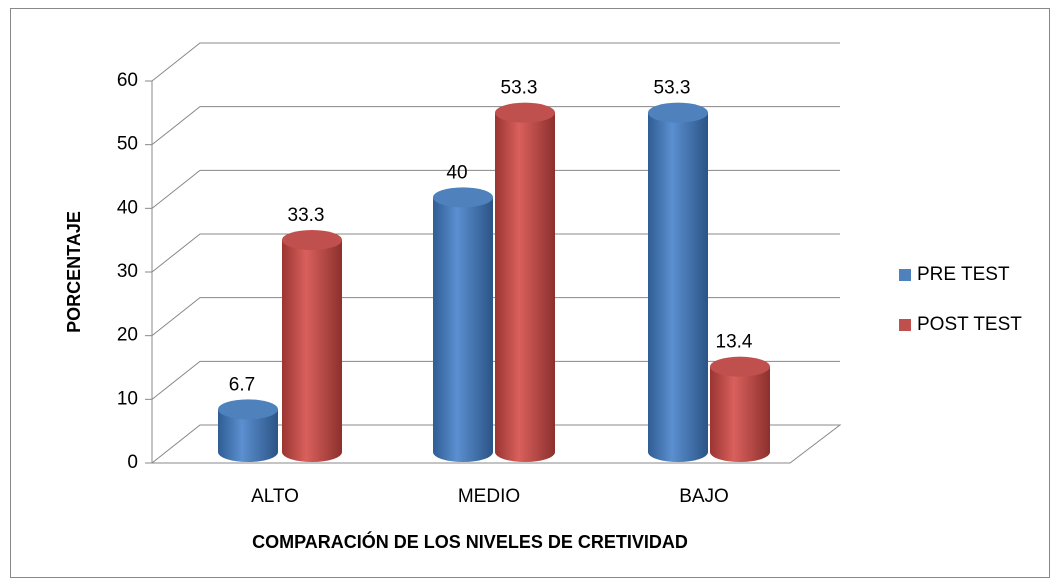 The height and width of the screenshot is (587, 1059). Describe the element at coordinates (456, 172) in the screenshot. I see `data-label: 40` at that location.